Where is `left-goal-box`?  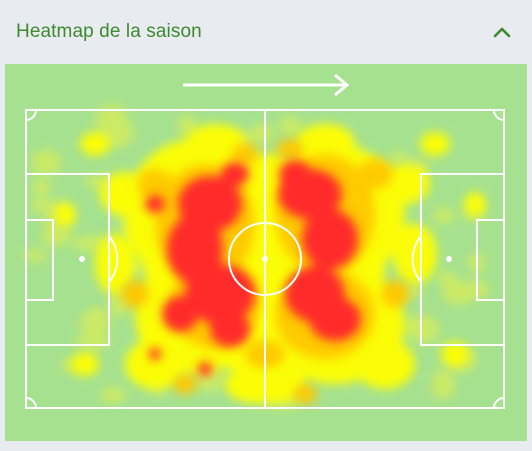 left-goal-box is located at coordinates (39, 260).